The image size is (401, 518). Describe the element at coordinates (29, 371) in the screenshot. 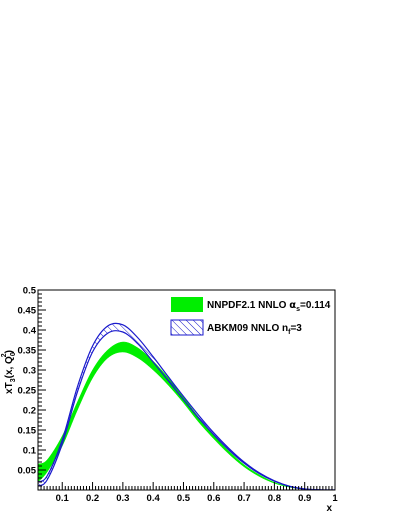

I see `y-tick-label: 0.3` at that location.